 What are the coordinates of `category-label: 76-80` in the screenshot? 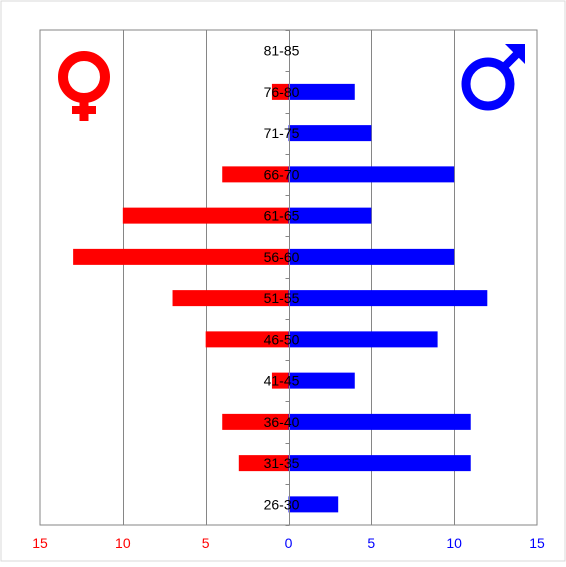 It's located at (282, 92).